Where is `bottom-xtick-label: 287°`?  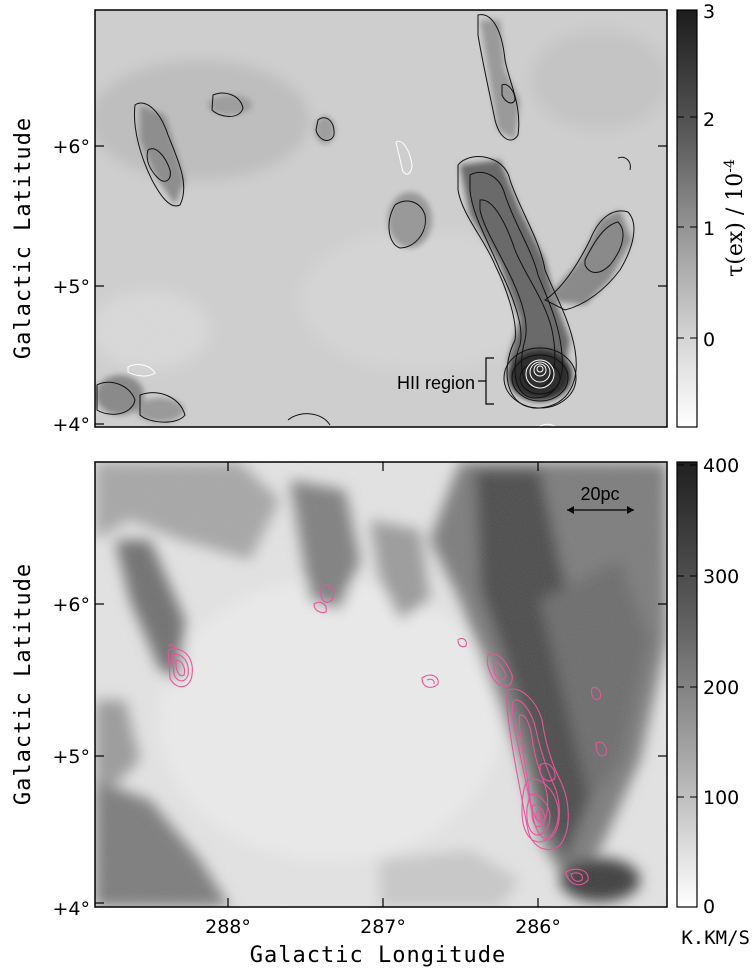 bottom-xtick-label: 287° is located at coordinates (383, 927).